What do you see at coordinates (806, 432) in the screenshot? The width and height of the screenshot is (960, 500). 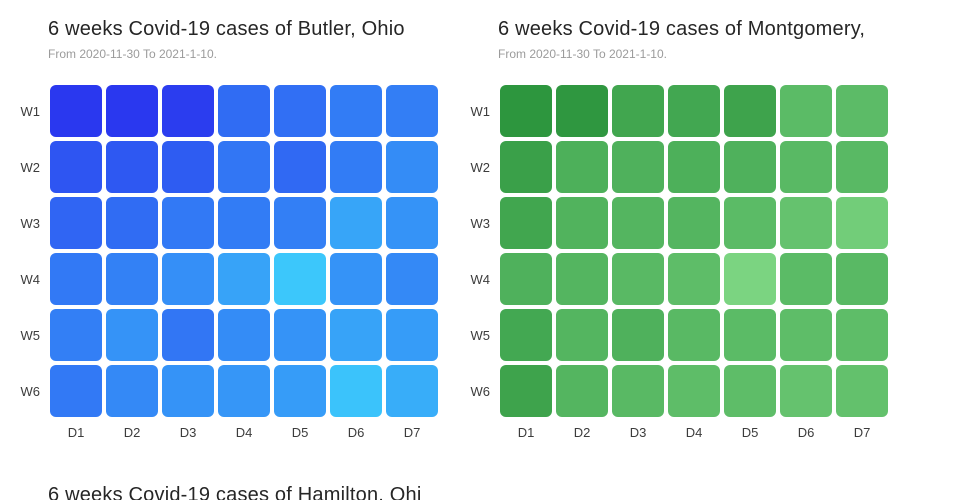 I see `x-axis-label: D6` at bounding box center [806, 432].